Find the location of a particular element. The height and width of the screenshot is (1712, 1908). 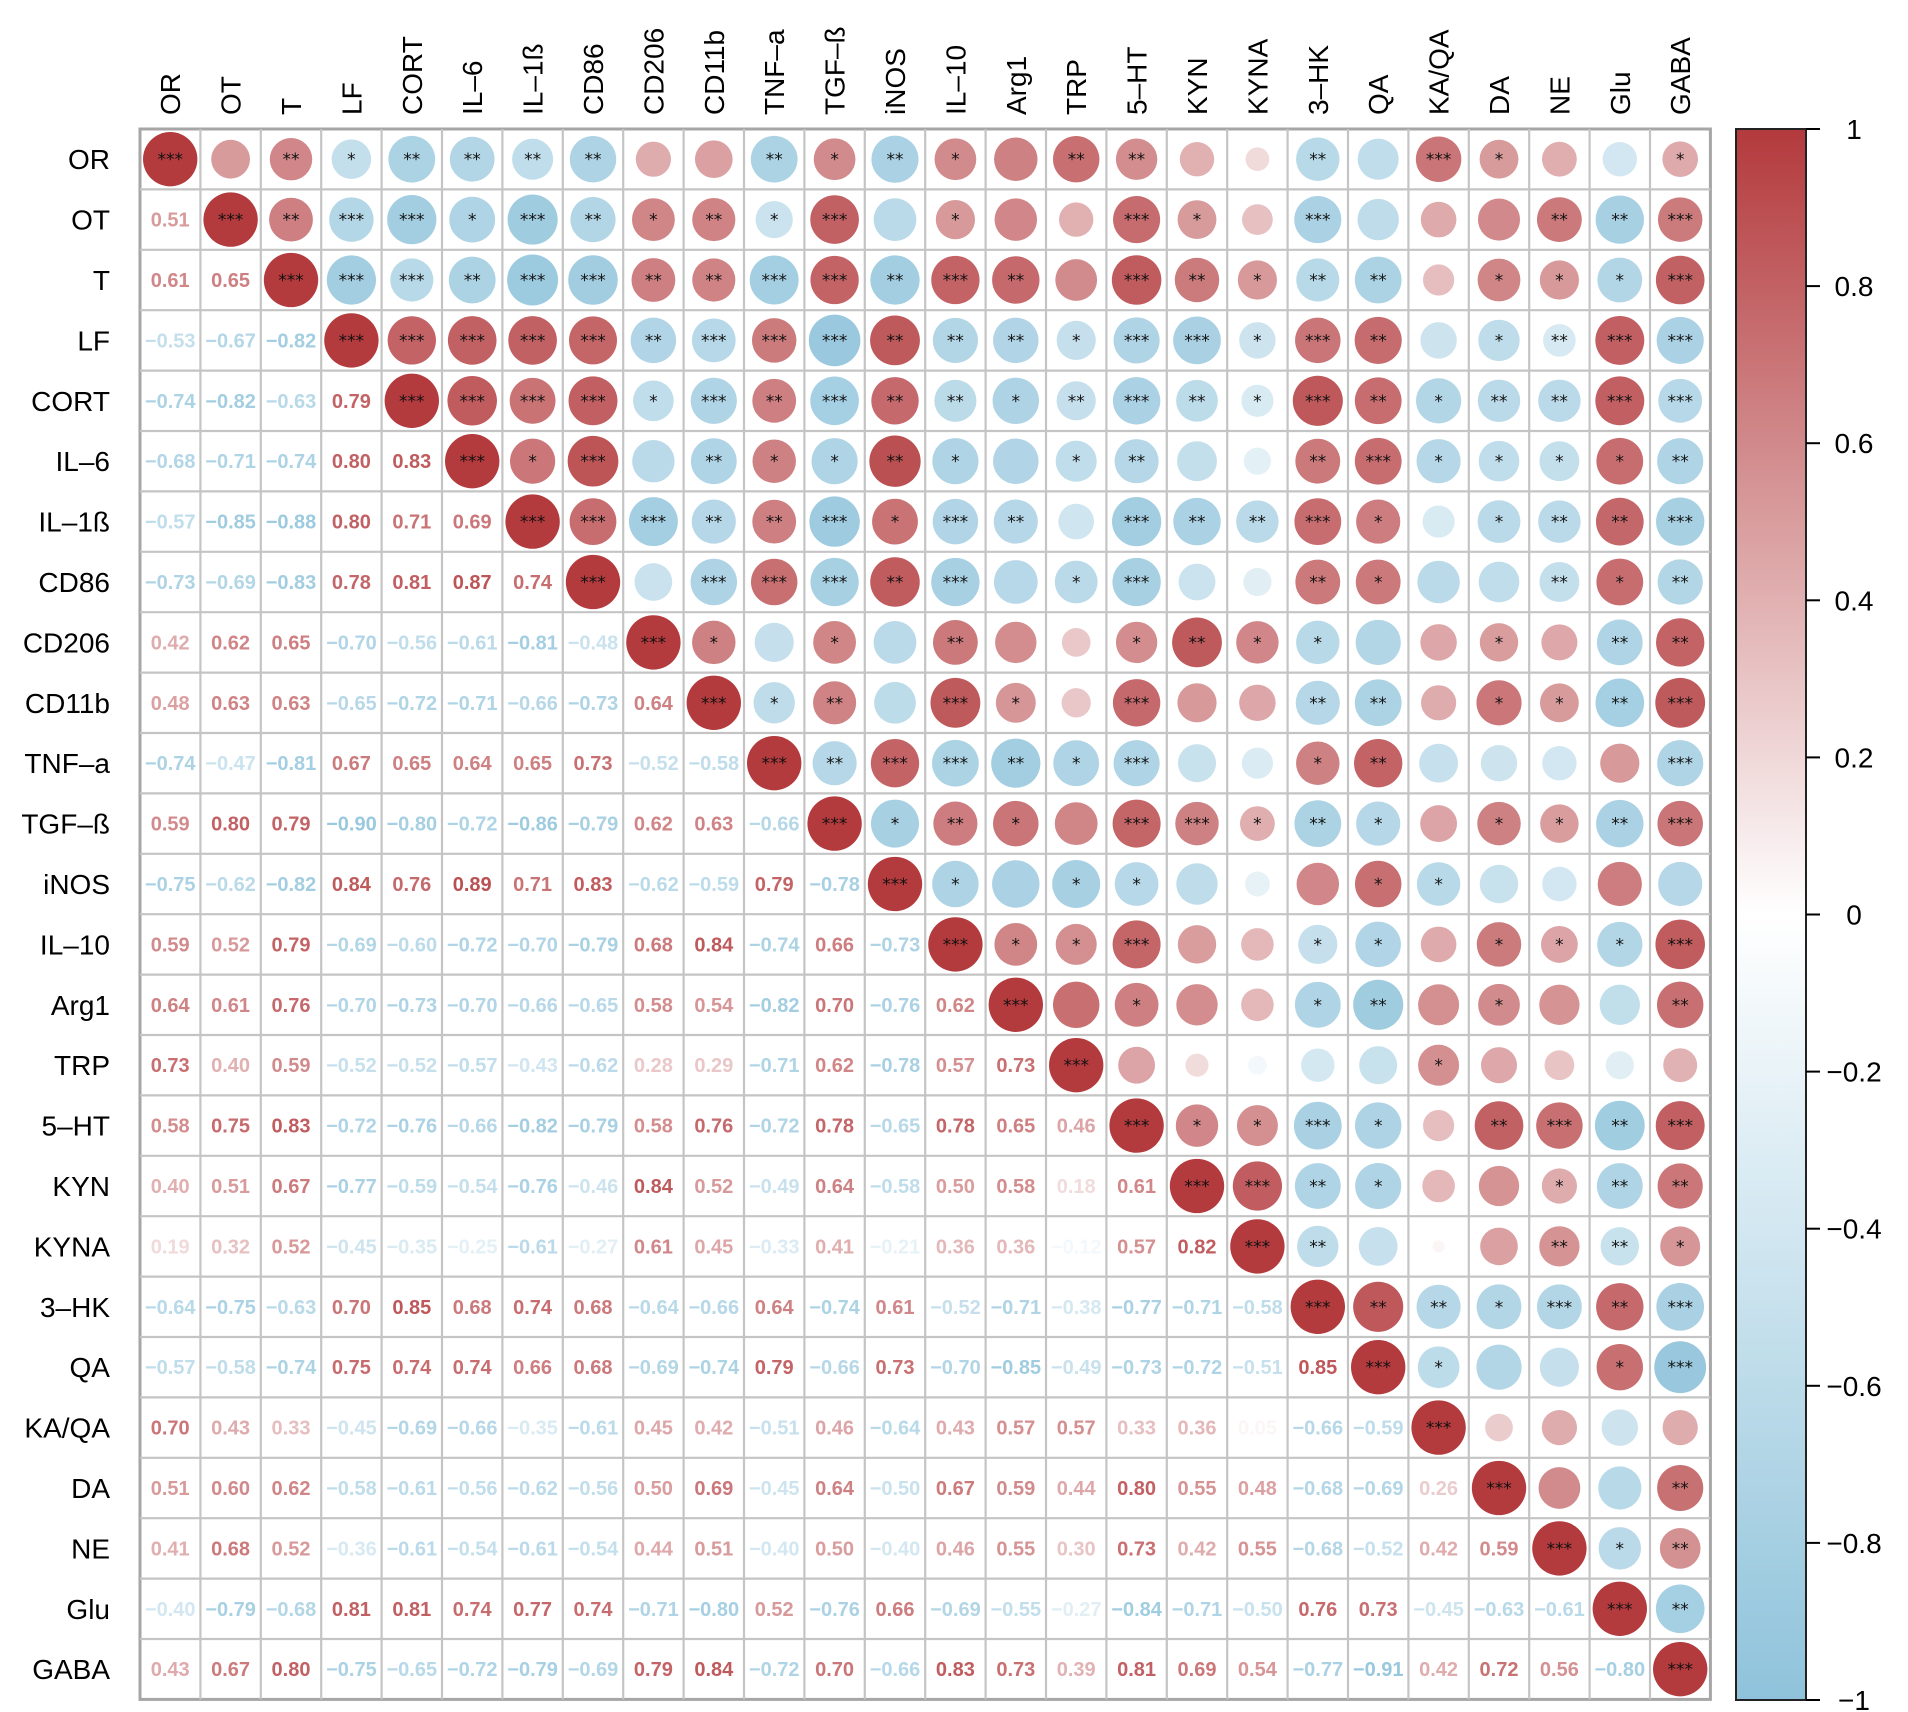

row-label: KYN is located at coordinates (81, 1186).